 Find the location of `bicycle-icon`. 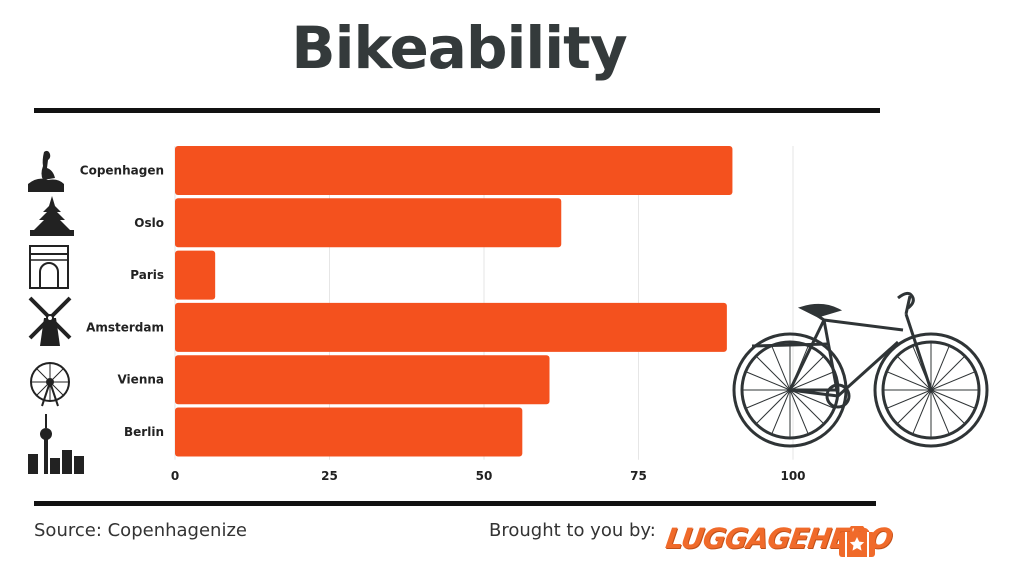

bicycle-icon is located at coordinates (860, 369).